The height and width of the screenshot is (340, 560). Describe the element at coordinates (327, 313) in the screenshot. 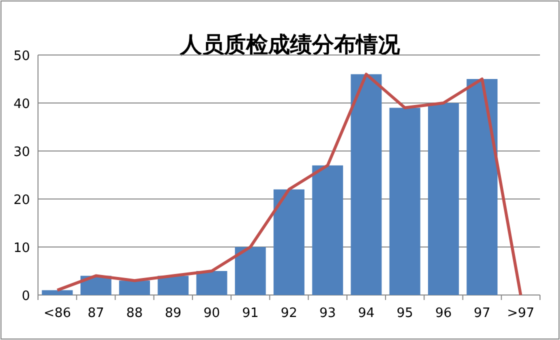

I see `x-tick-label: 93` at that location.